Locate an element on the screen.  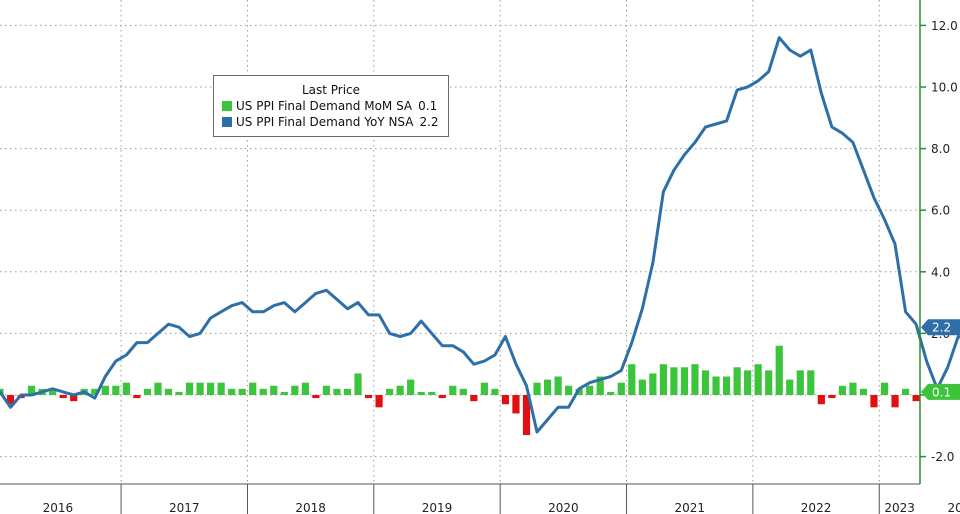
legend-value-yoy: 2.2 is located at coordinates (429, 122).